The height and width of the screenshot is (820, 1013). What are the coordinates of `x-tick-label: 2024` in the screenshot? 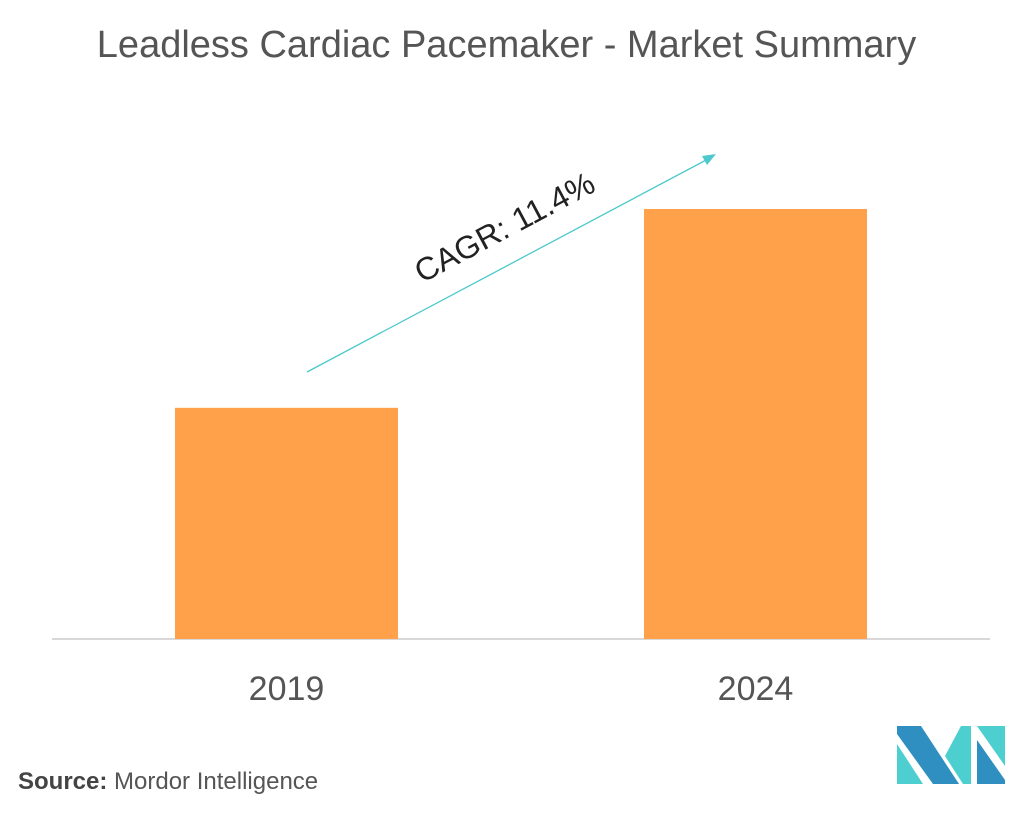 It's located at (756, 689).